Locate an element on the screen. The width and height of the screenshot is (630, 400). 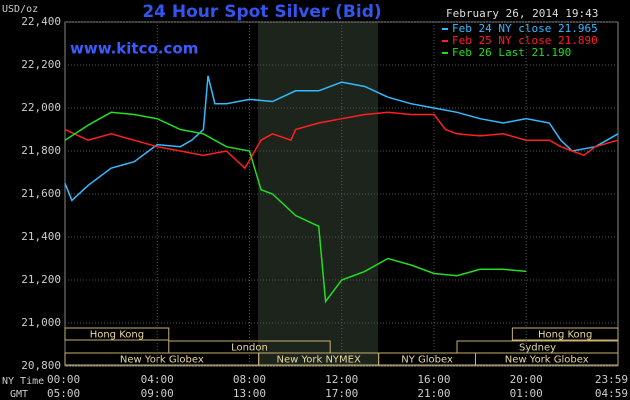
y-tick-label: 21,200 is located at coordinates (41, 279).